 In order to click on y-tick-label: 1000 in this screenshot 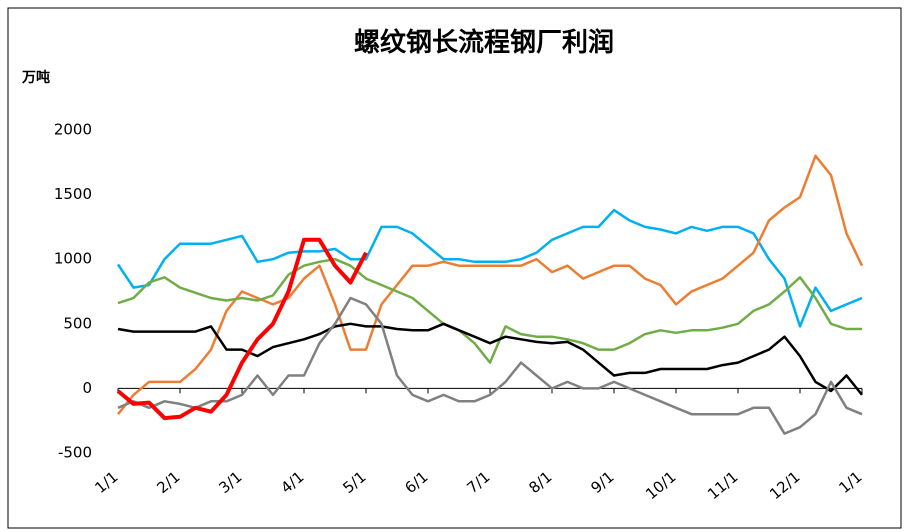, I will do `click(73, 259)`.